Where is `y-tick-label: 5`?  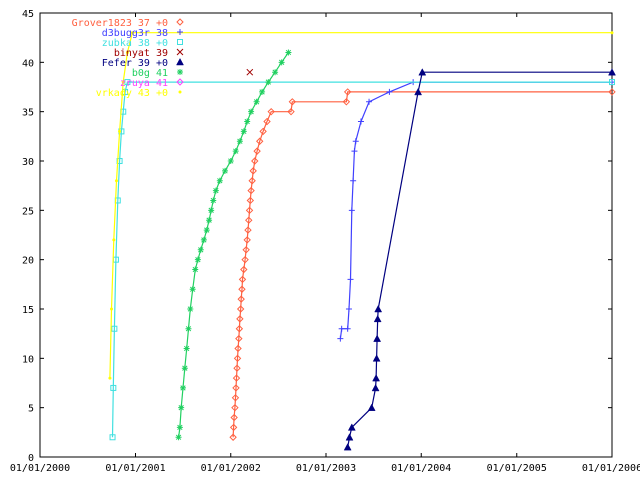
y-tick-label: 5 is located at coordinates (31, 409).